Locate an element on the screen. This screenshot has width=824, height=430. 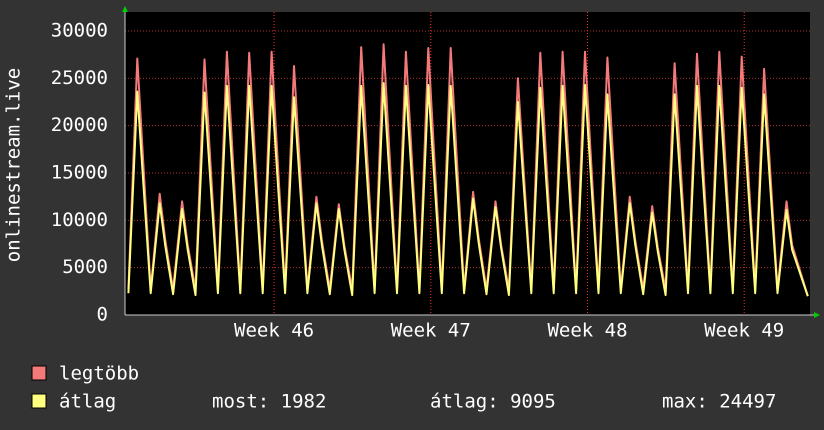
legend-label: legtöbb is located at coordinates (99, 374).